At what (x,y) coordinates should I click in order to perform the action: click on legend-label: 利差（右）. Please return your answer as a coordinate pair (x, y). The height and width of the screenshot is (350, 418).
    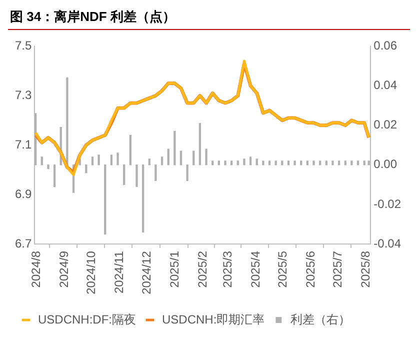
    Looking at the image, I should click on (320, 319).